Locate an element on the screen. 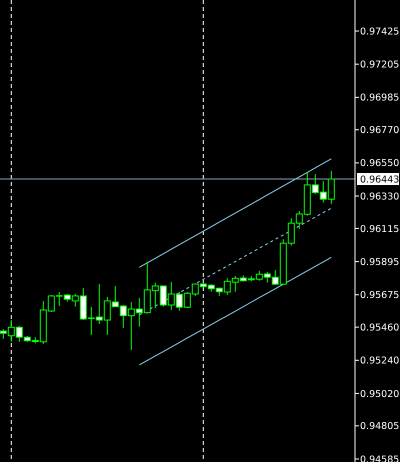 The width and height of the screenshot is (400, 462). y-tick-label: 0.94805 is located at coordinates (380, 426).